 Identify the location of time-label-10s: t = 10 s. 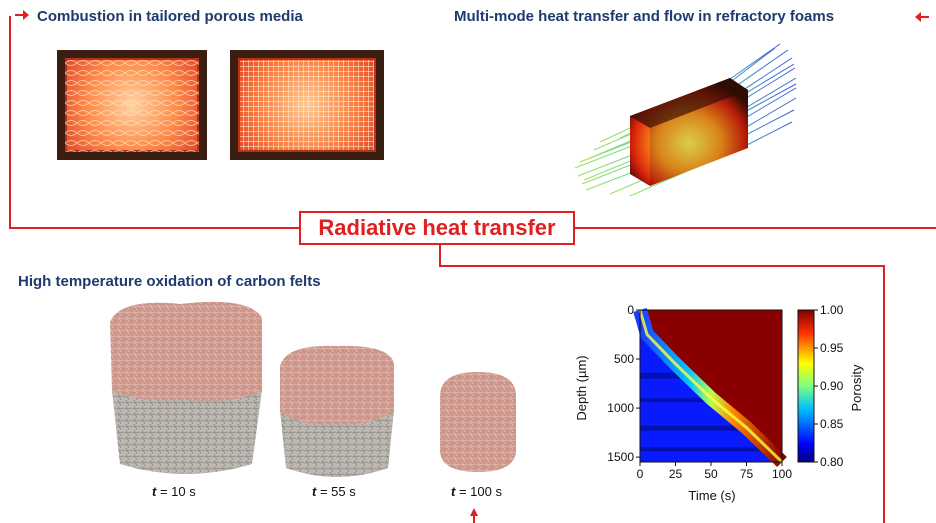
(174, 491).